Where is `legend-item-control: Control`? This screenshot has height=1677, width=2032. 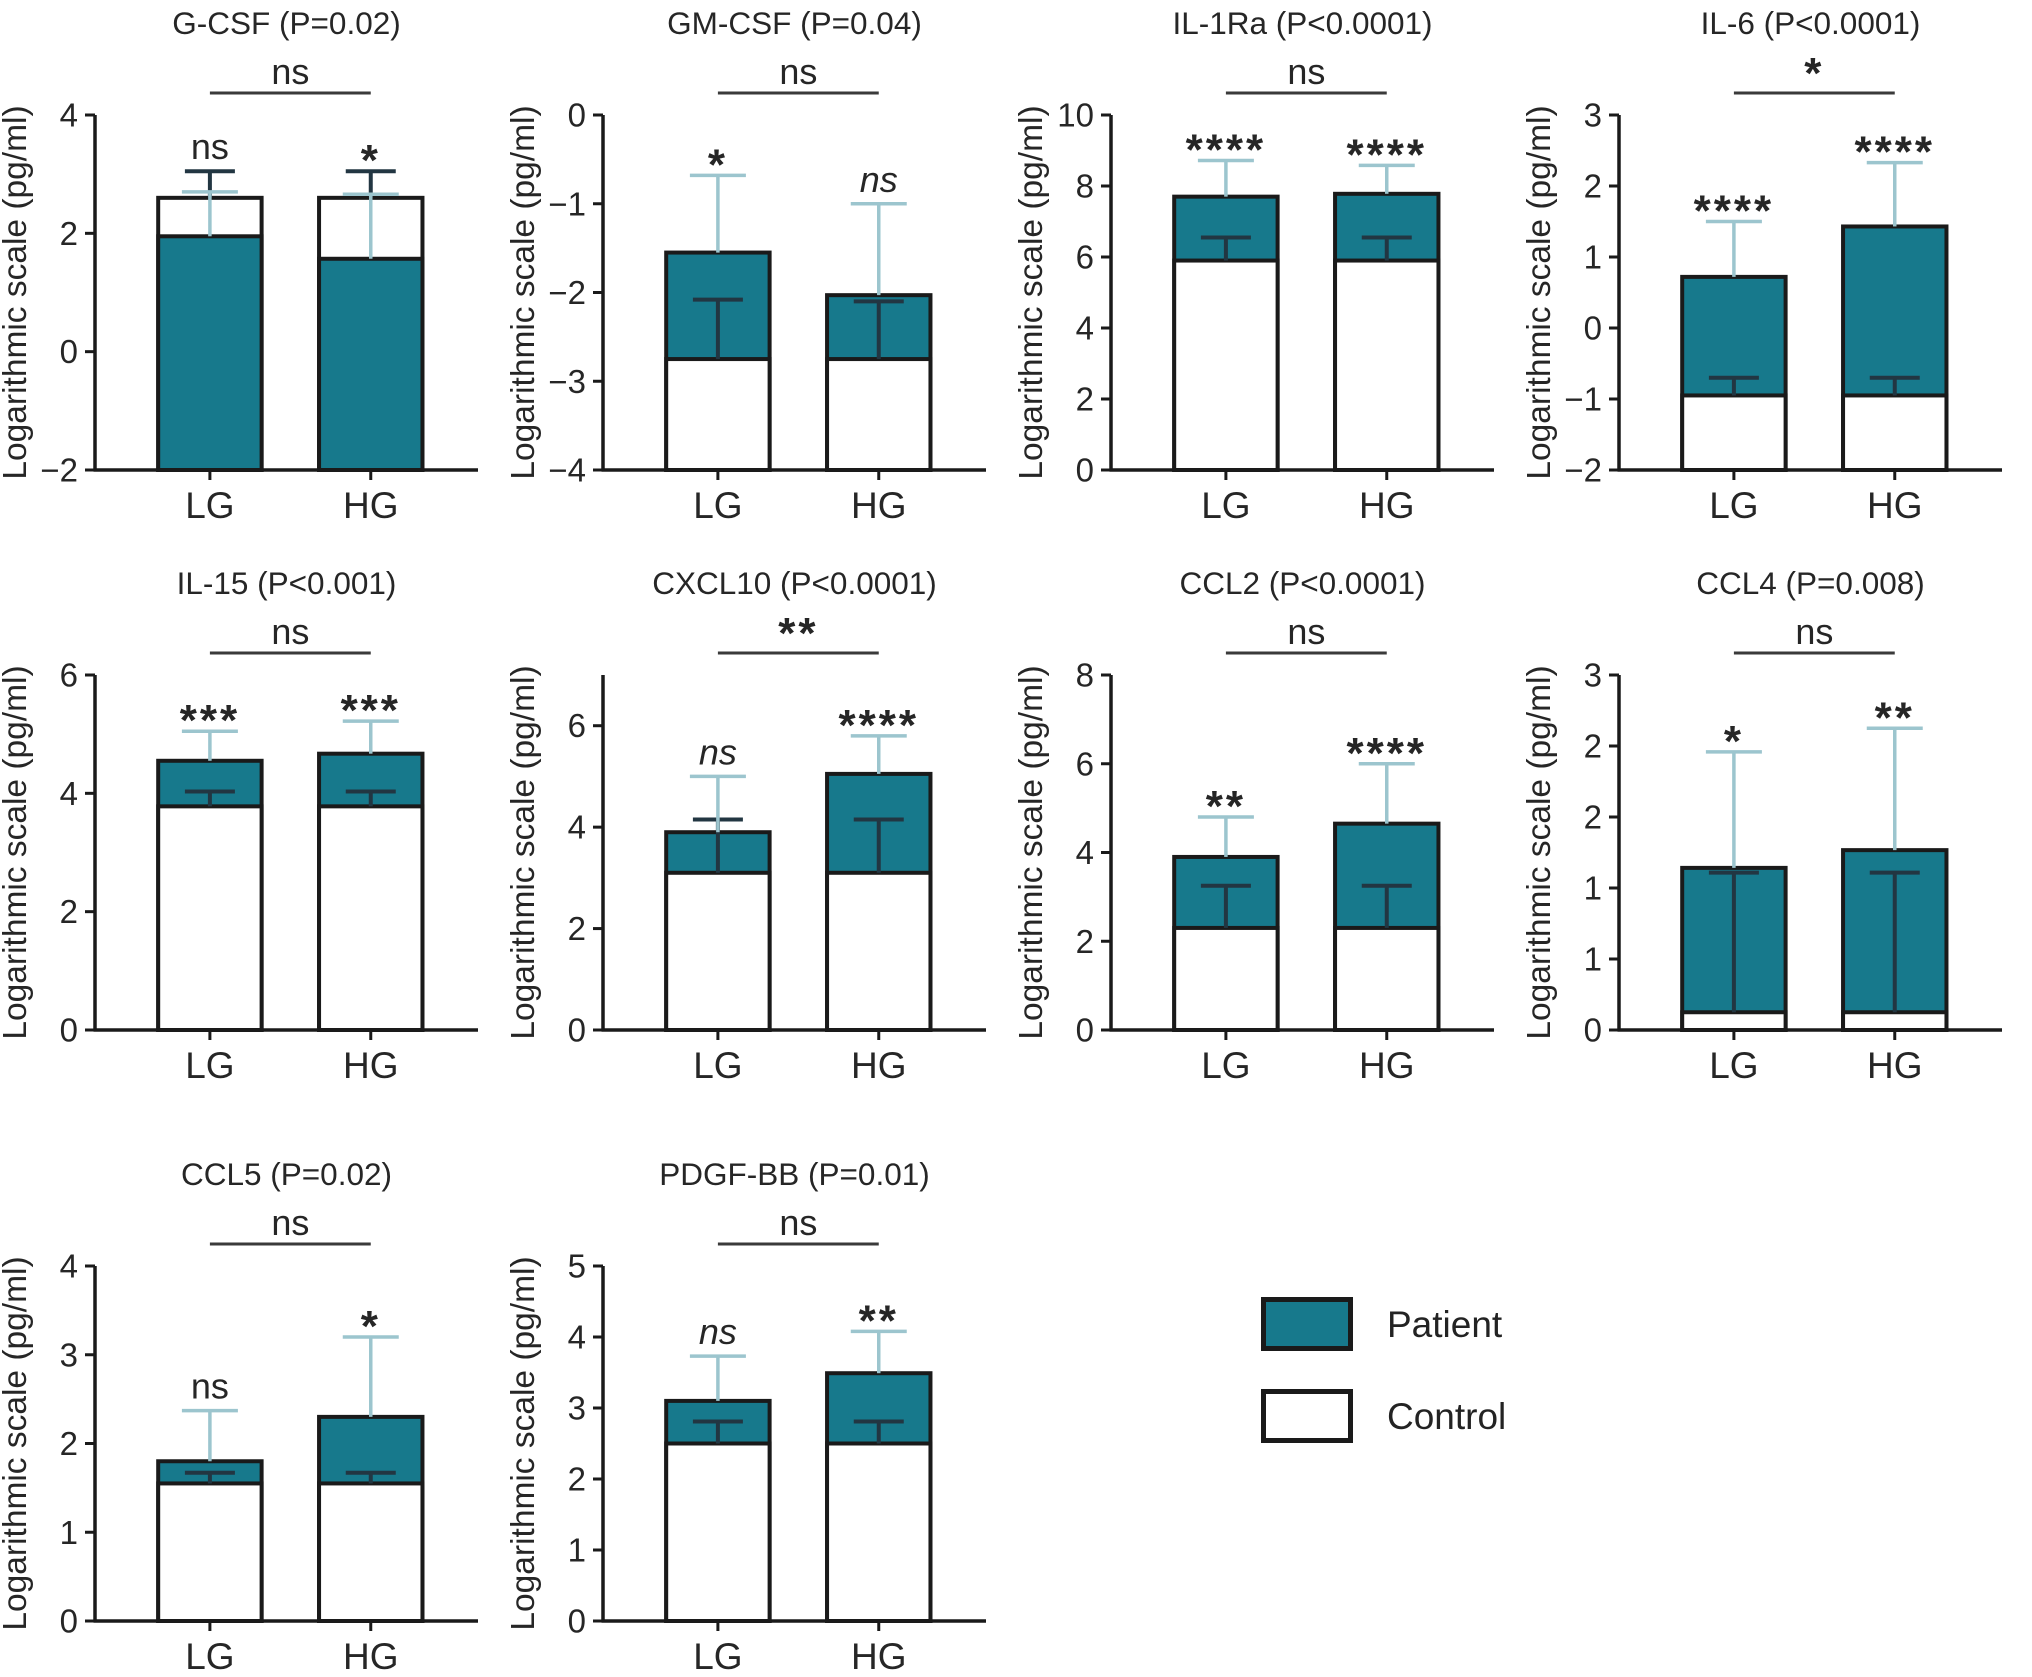
legend-item-control: Control is located at coordinates (1392, 1416).